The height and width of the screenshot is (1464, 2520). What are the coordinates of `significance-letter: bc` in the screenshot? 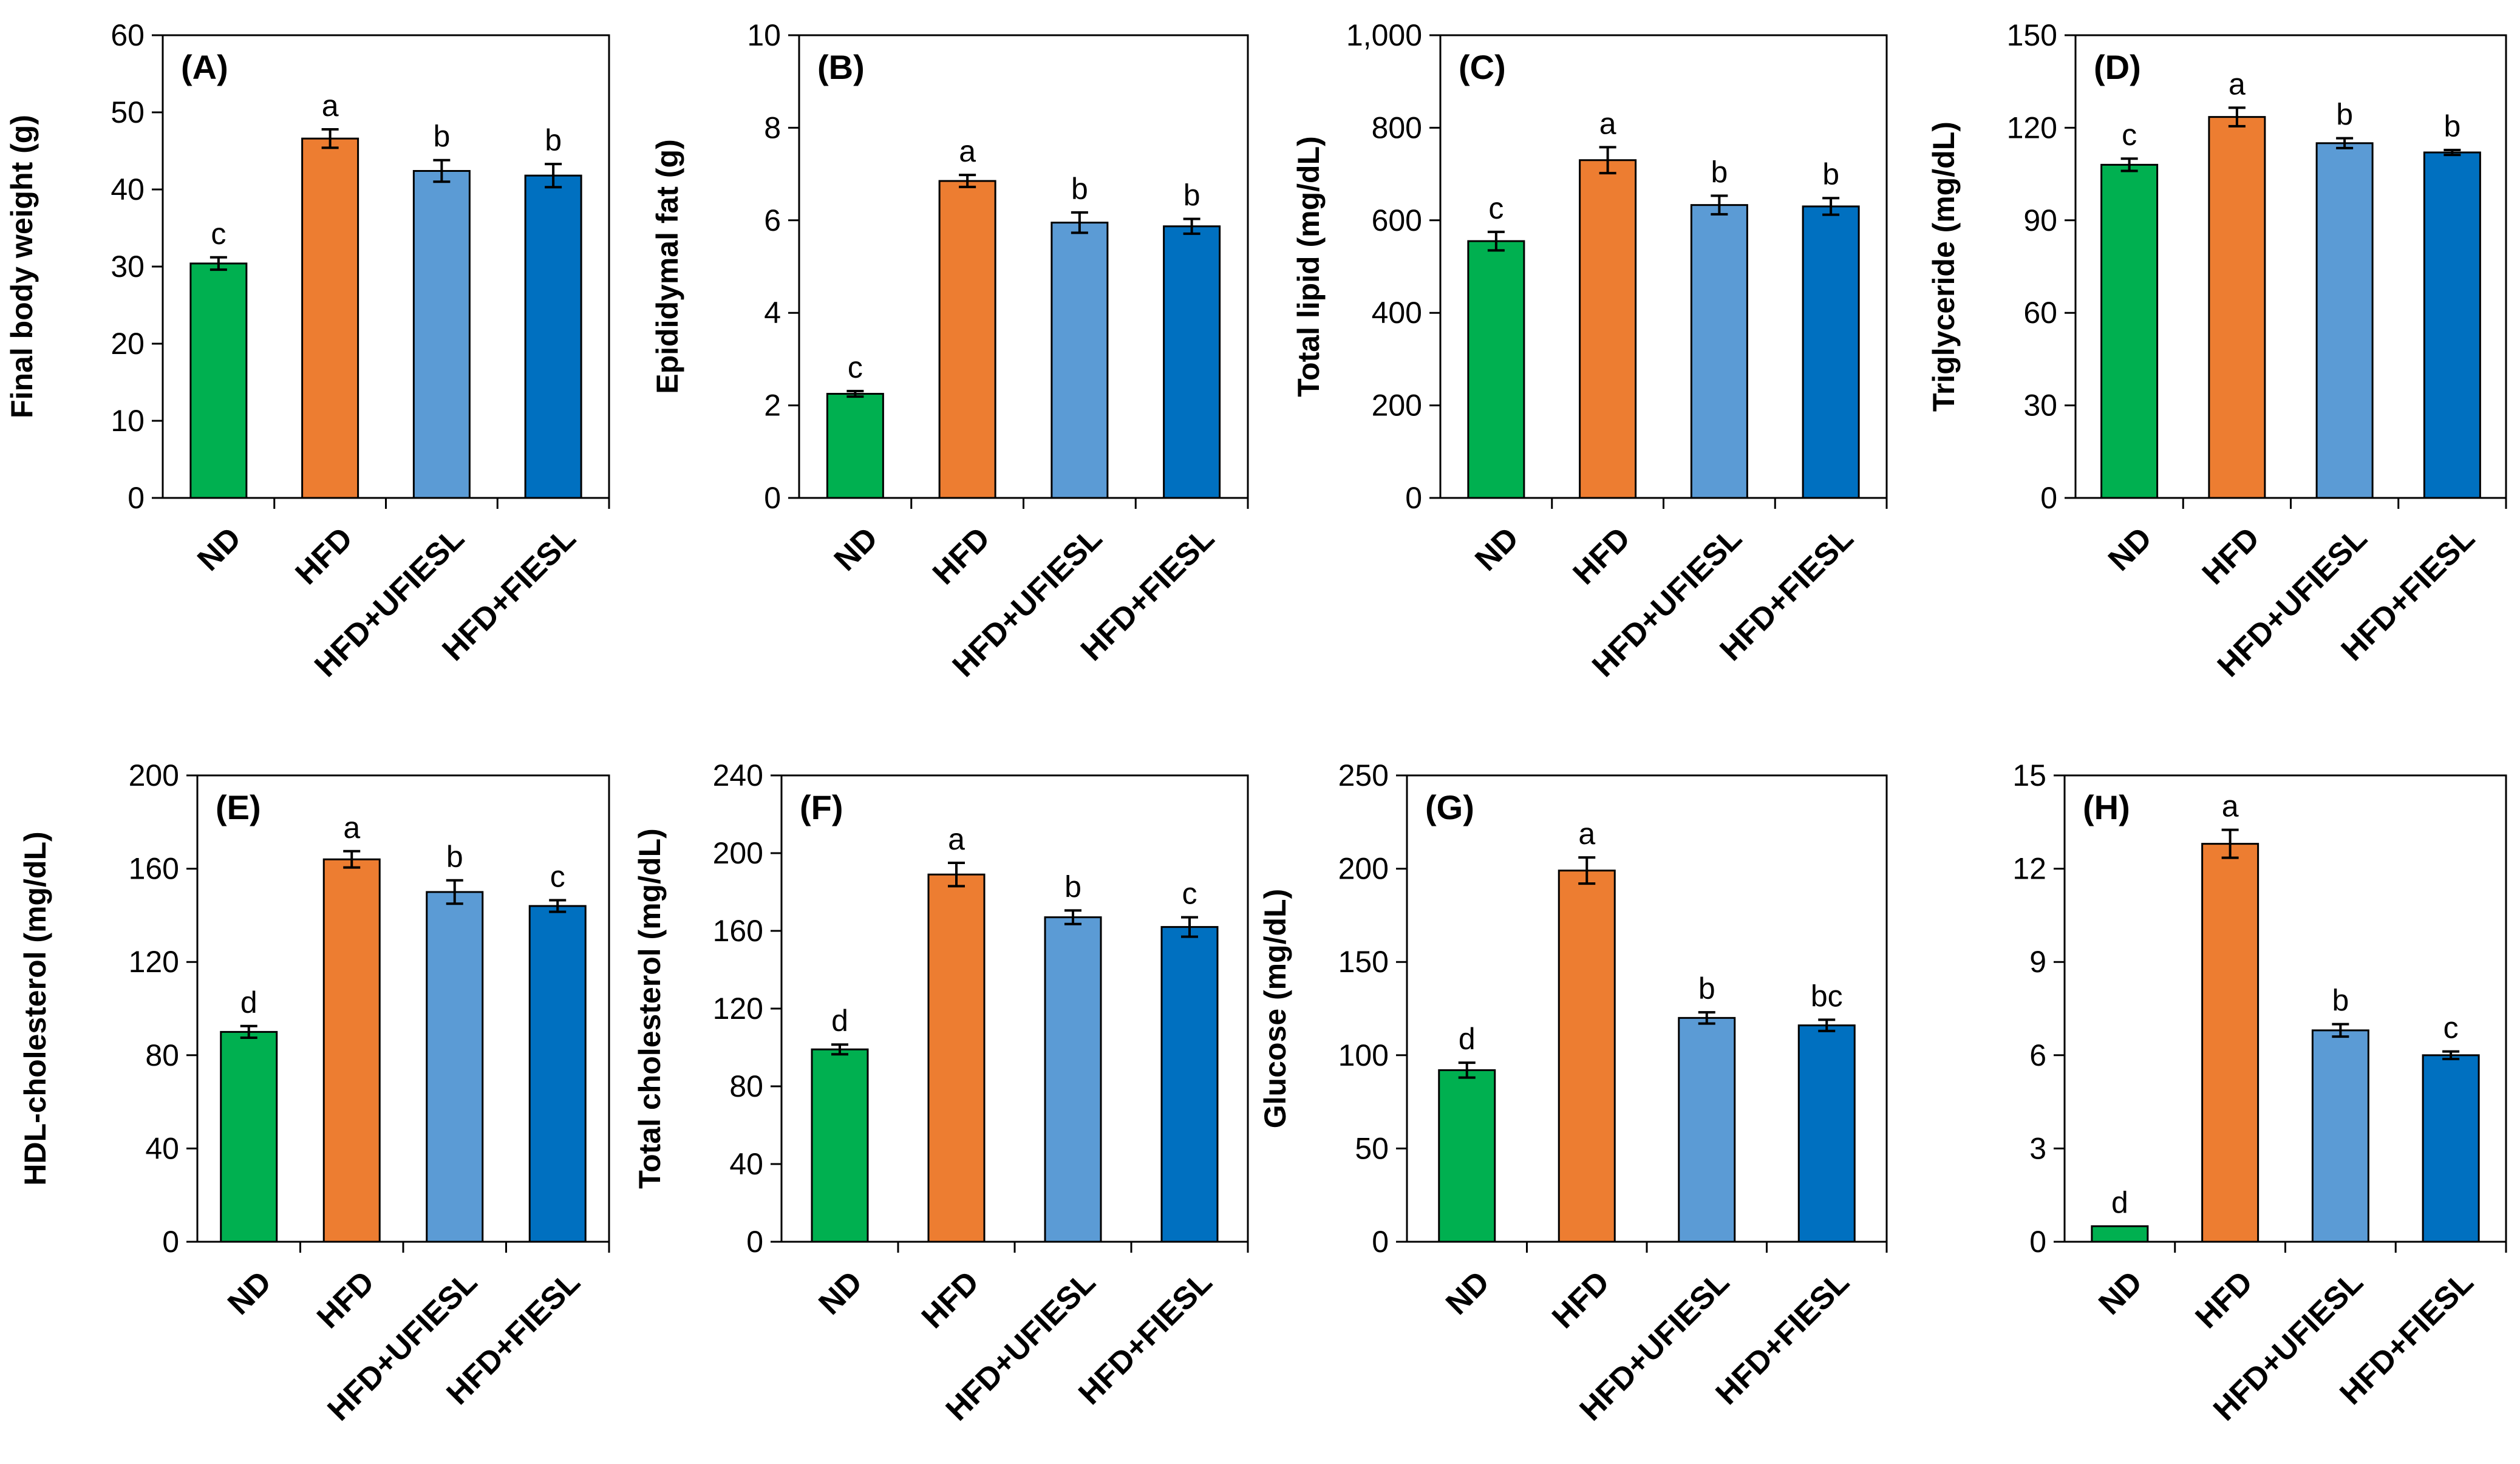 It's located at (1827, 996).